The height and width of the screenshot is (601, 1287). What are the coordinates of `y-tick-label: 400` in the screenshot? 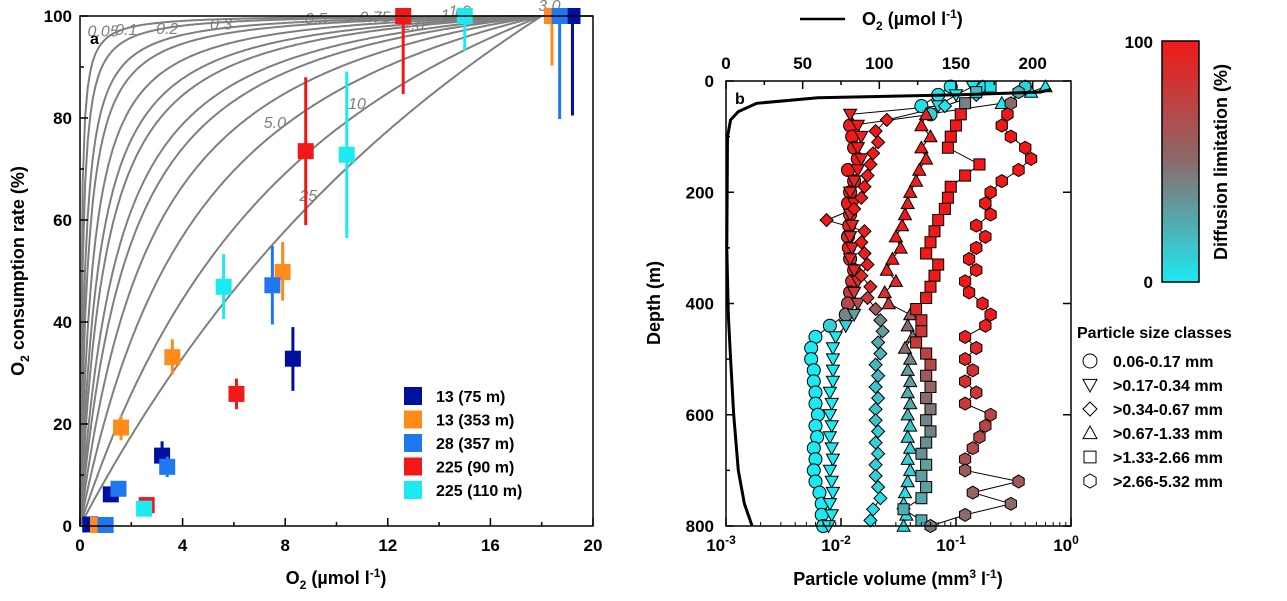 It's located at (700, 304).